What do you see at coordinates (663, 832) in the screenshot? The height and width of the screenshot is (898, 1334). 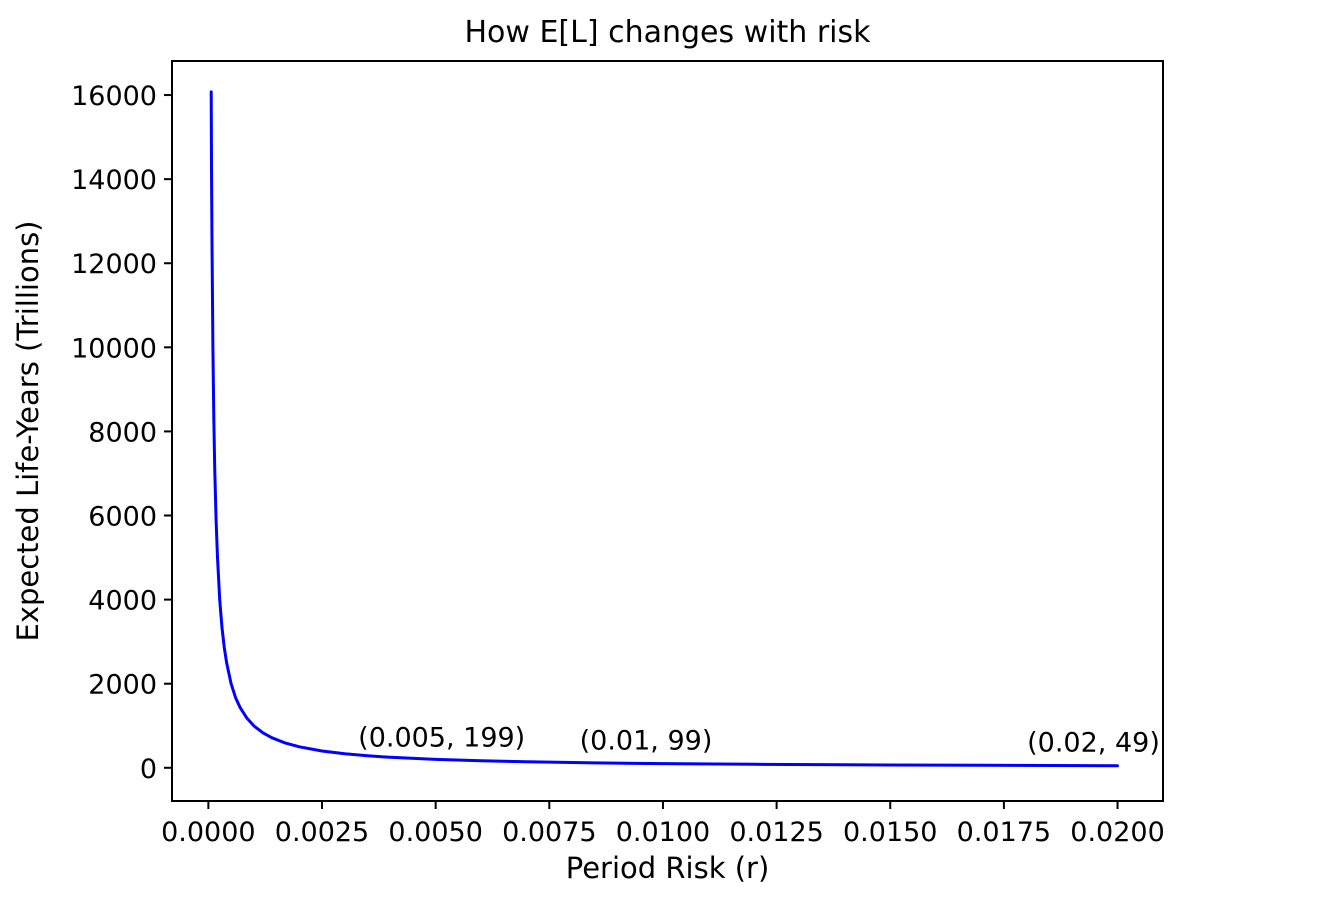 I see `x-tick-label: 0.0100` at bounding box center [663, 832].